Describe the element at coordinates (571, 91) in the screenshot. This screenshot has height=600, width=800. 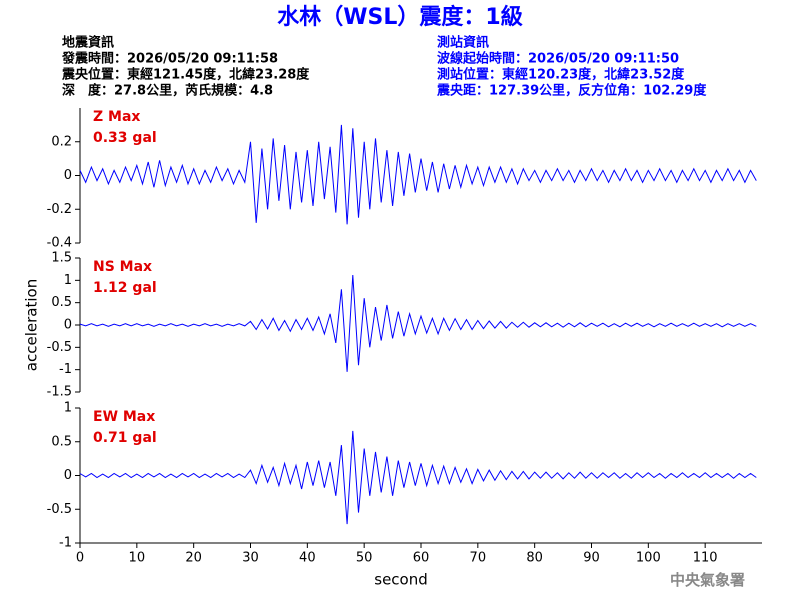
I see `info-line: 震央距：127.39公里，反方位角：102.29度` at that location.